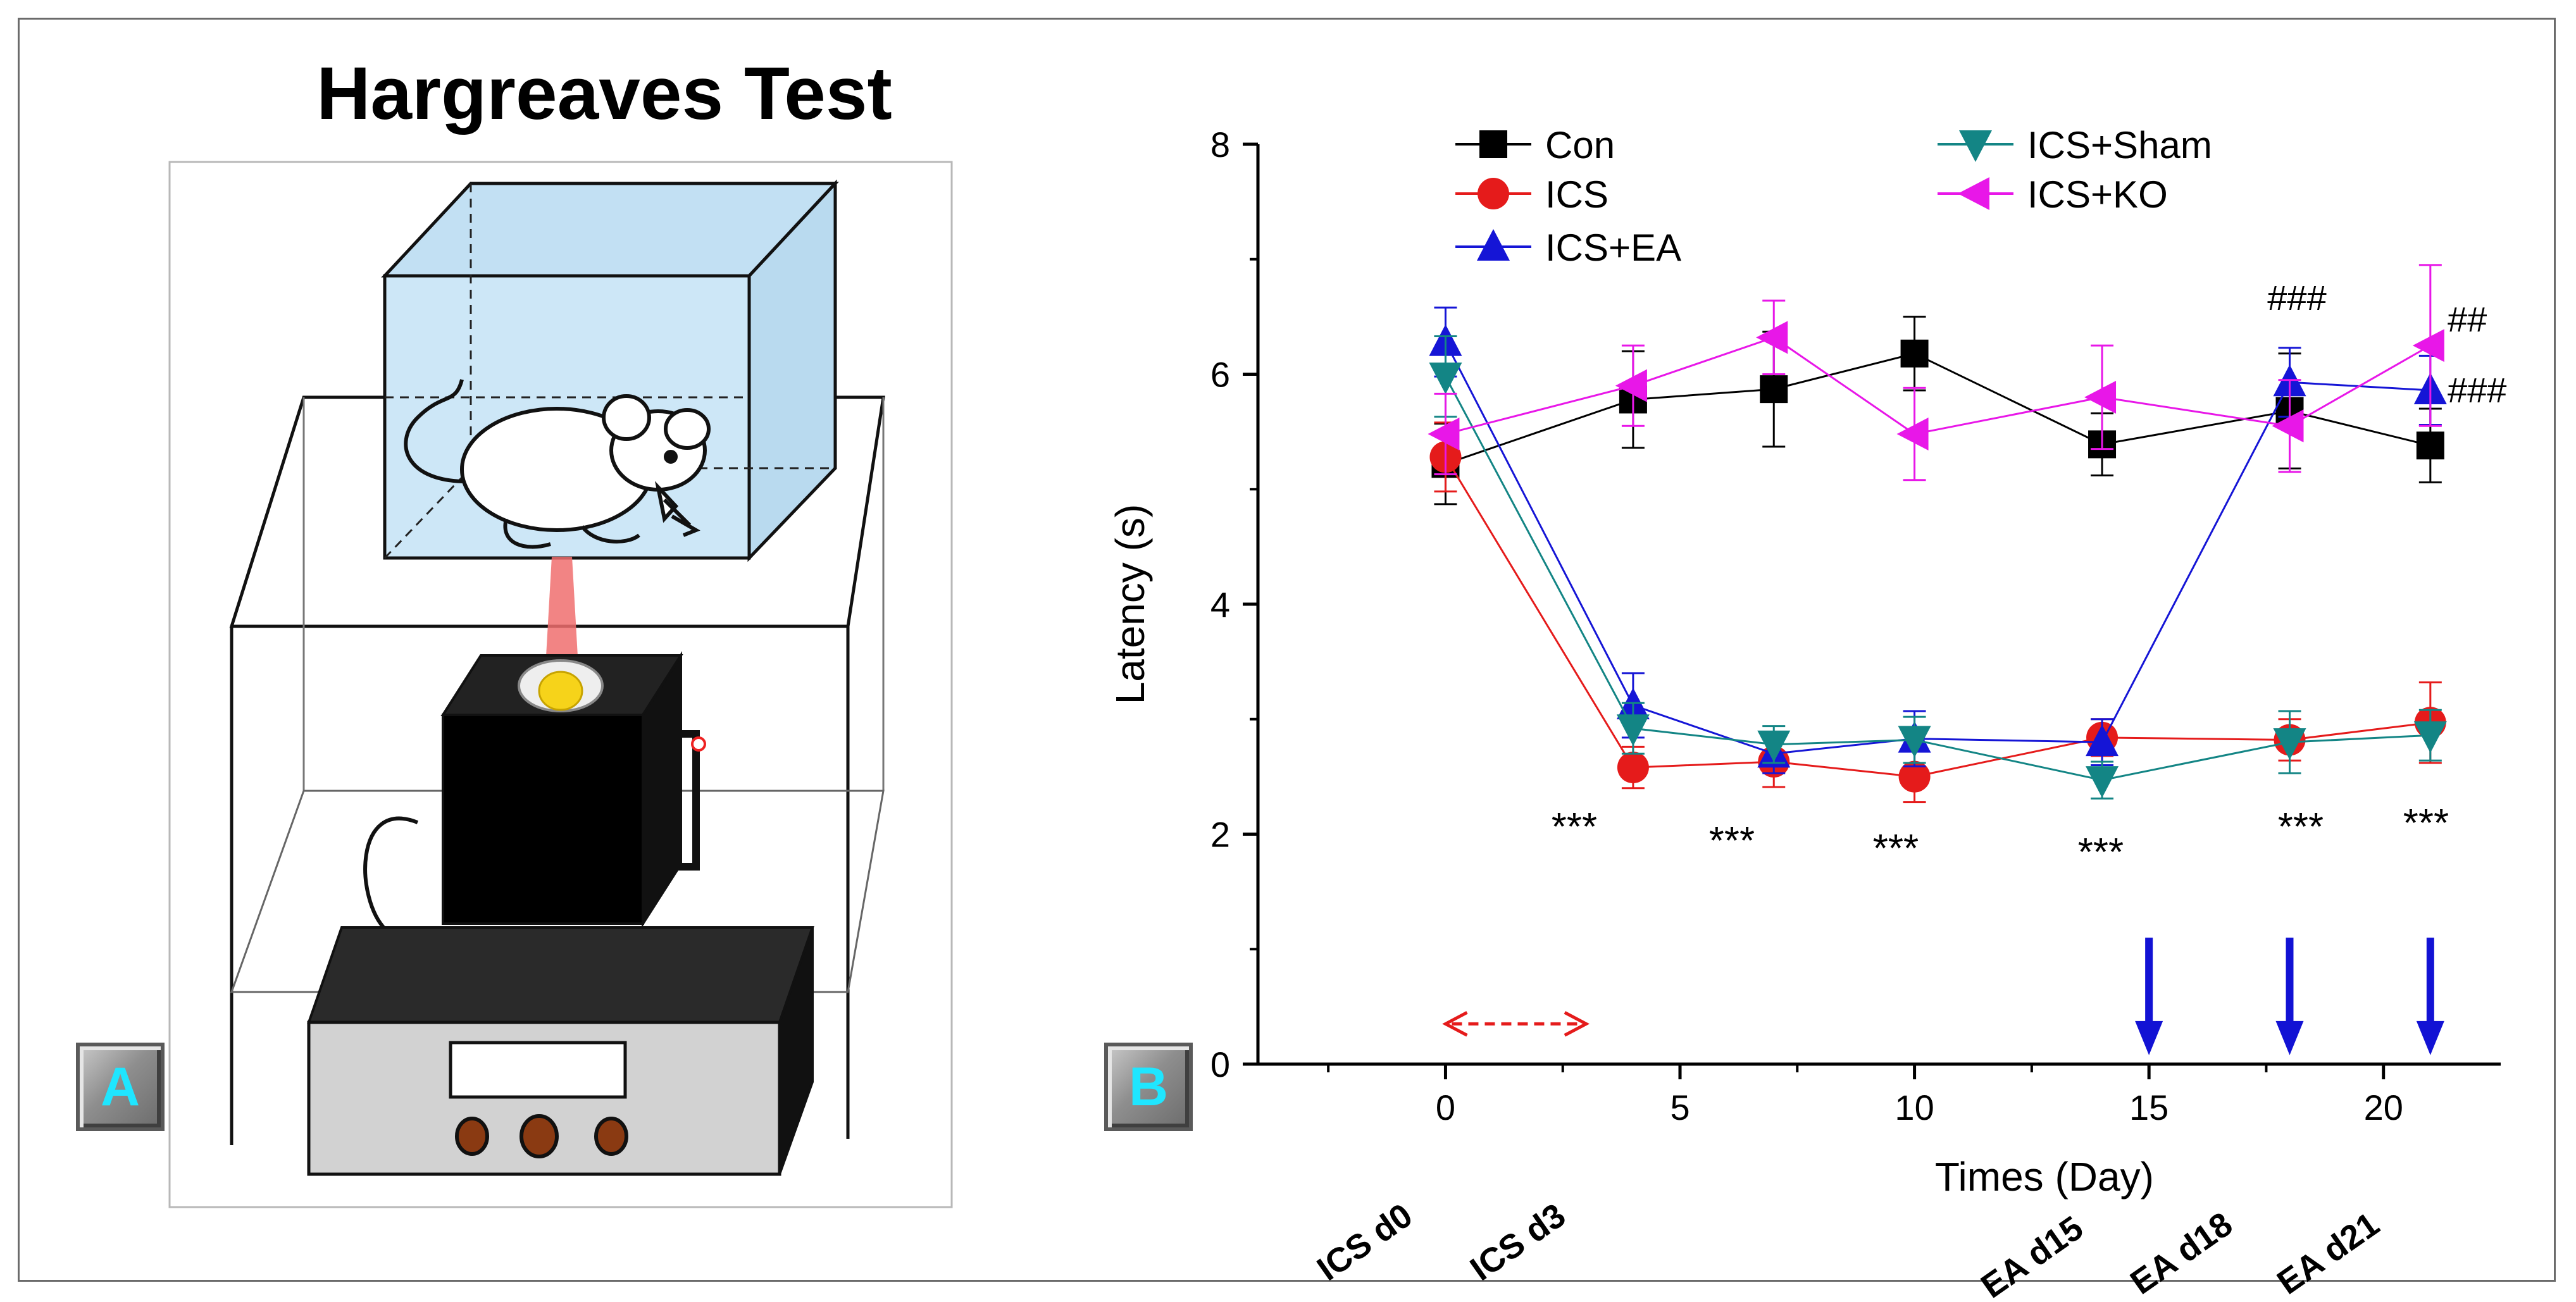 The image size is (2576, 1302). What do you see at coordinates (1915, 1107) in the screenshot?
I see `x-tick-label: 10` at bounding box center [1915, 1107].